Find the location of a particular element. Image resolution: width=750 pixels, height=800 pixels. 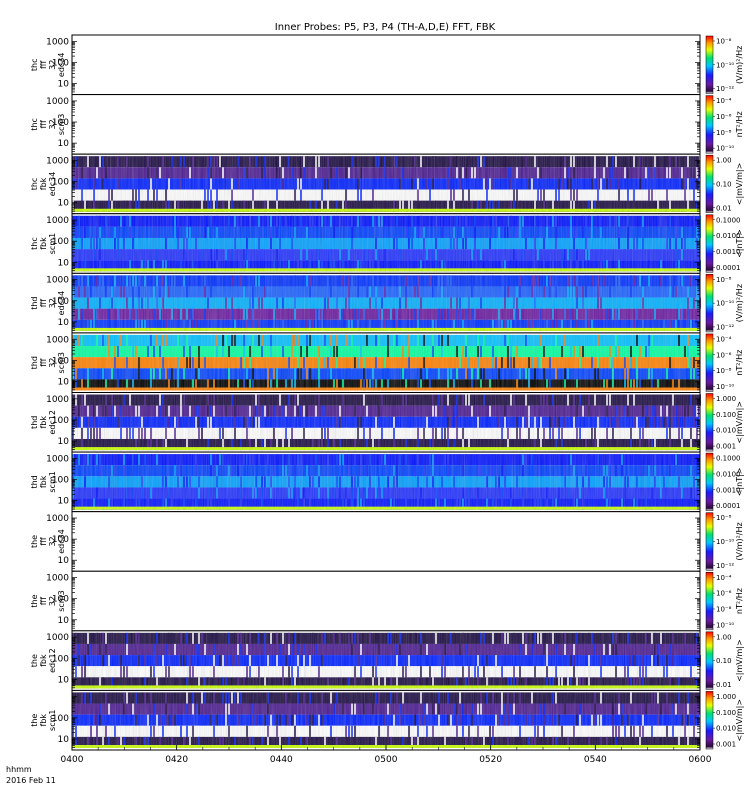

panel-label: thc fbk scm1 is located at coordinates (43, 243).